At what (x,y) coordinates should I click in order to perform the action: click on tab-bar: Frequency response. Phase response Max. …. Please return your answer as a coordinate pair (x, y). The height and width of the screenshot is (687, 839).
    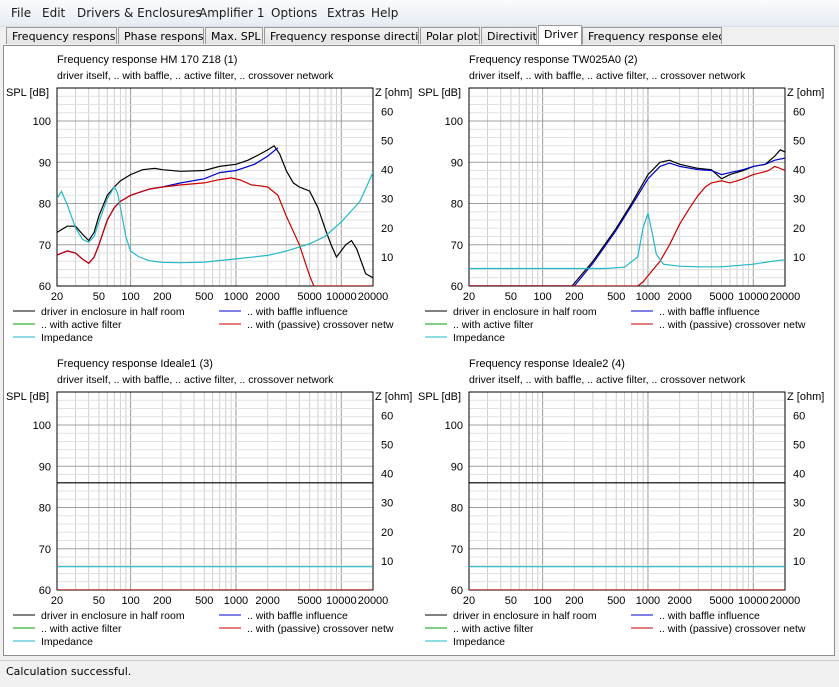
    Looking at the image, I should click on (419, 35).